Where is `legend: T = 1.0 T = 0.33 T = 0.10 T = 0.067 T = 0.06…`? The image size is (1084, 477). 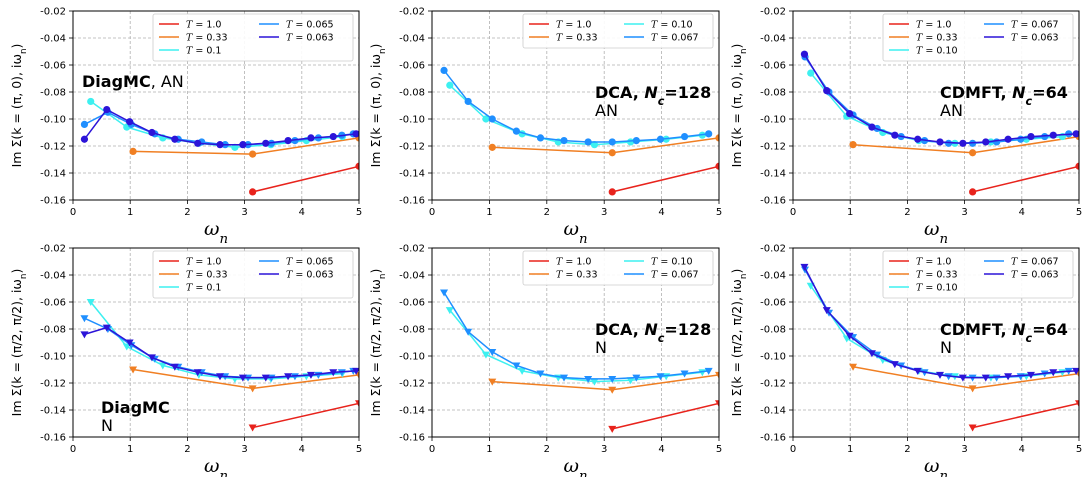 legend: T = 1.0 T = 0.33 T = 0.10 T = 0.067 T = 0.06… is located at coordinates (978, 37).